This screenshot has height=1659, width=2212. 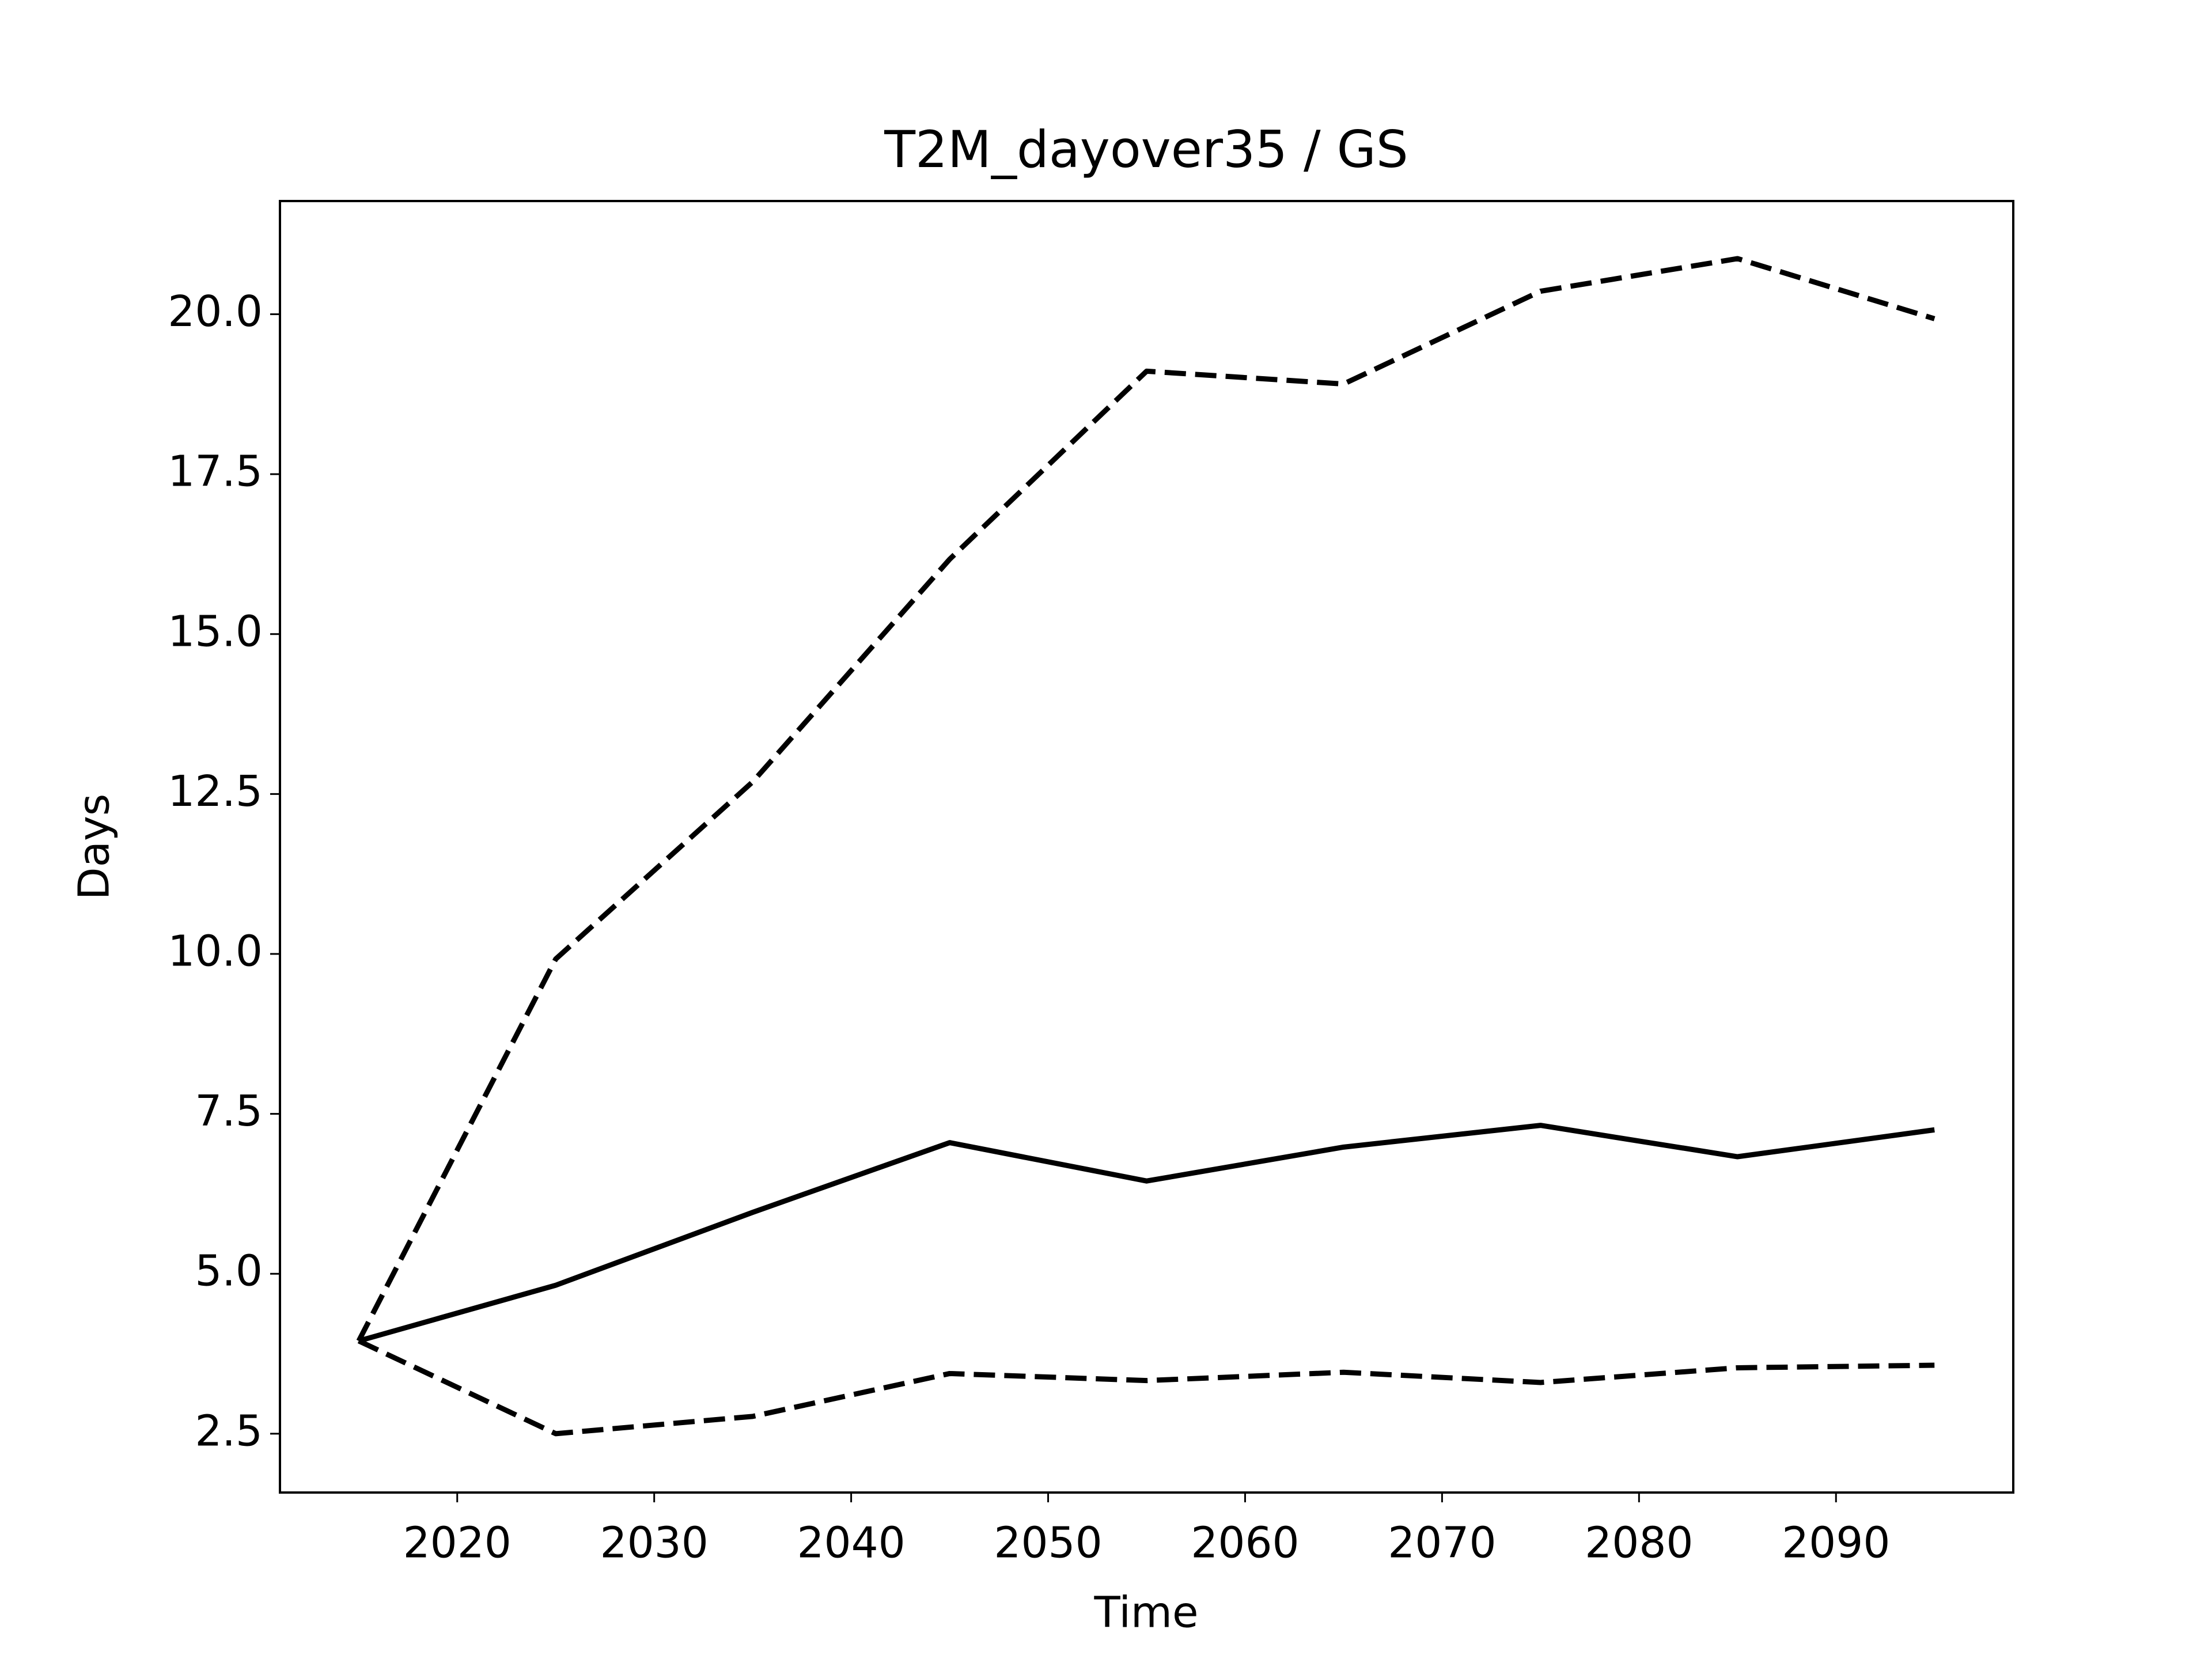 What do you see at coordinates (457, 1543) in the screenshot?
I see `x-tick-label: 2020` at bounding box center [457, 1543].